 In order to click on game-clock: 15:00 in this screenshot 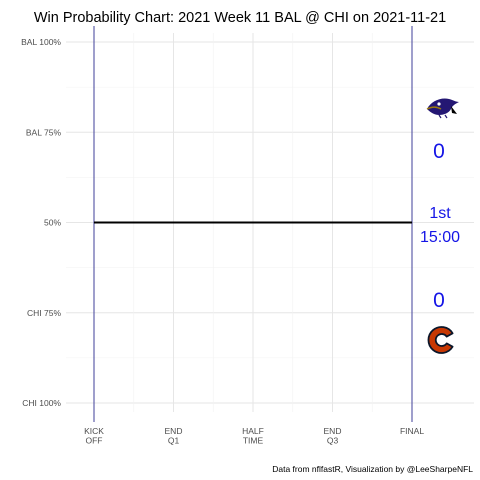, I will do `click(440, 237)`.